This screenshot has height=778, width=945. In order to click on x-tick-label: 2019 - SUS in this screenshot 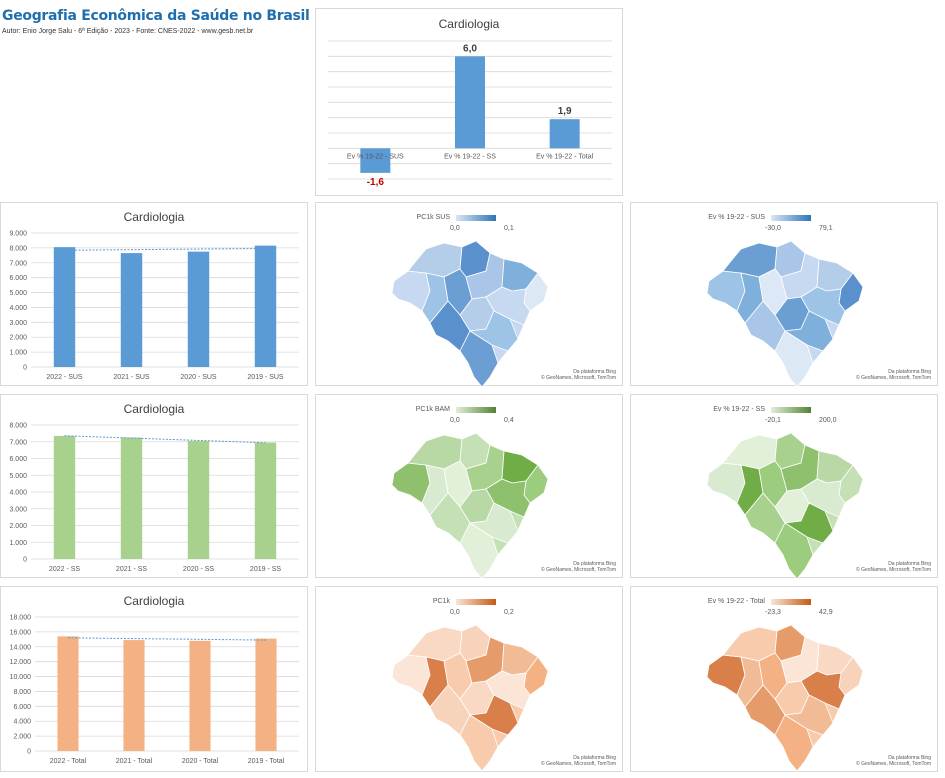, I will do `click(265, 377)`.